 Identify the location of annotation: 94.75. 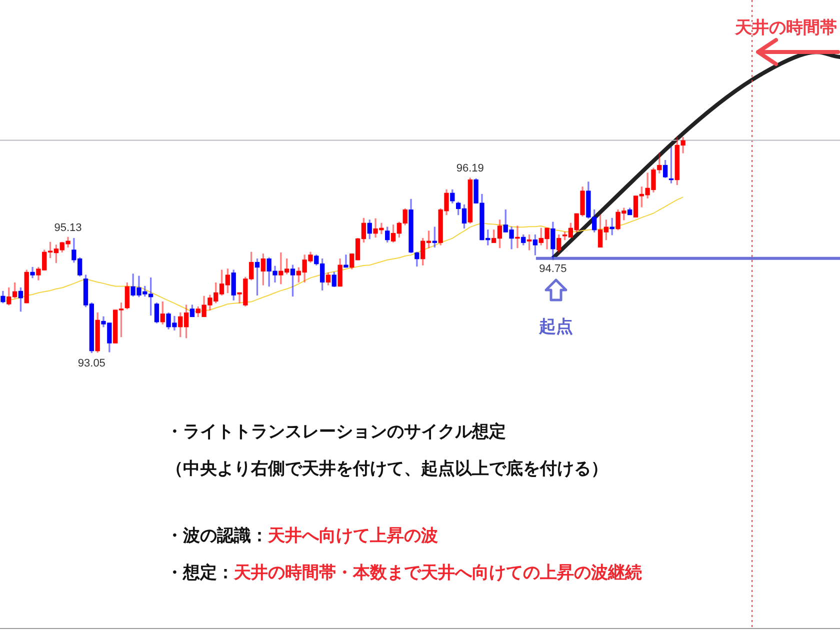
(553, 268).